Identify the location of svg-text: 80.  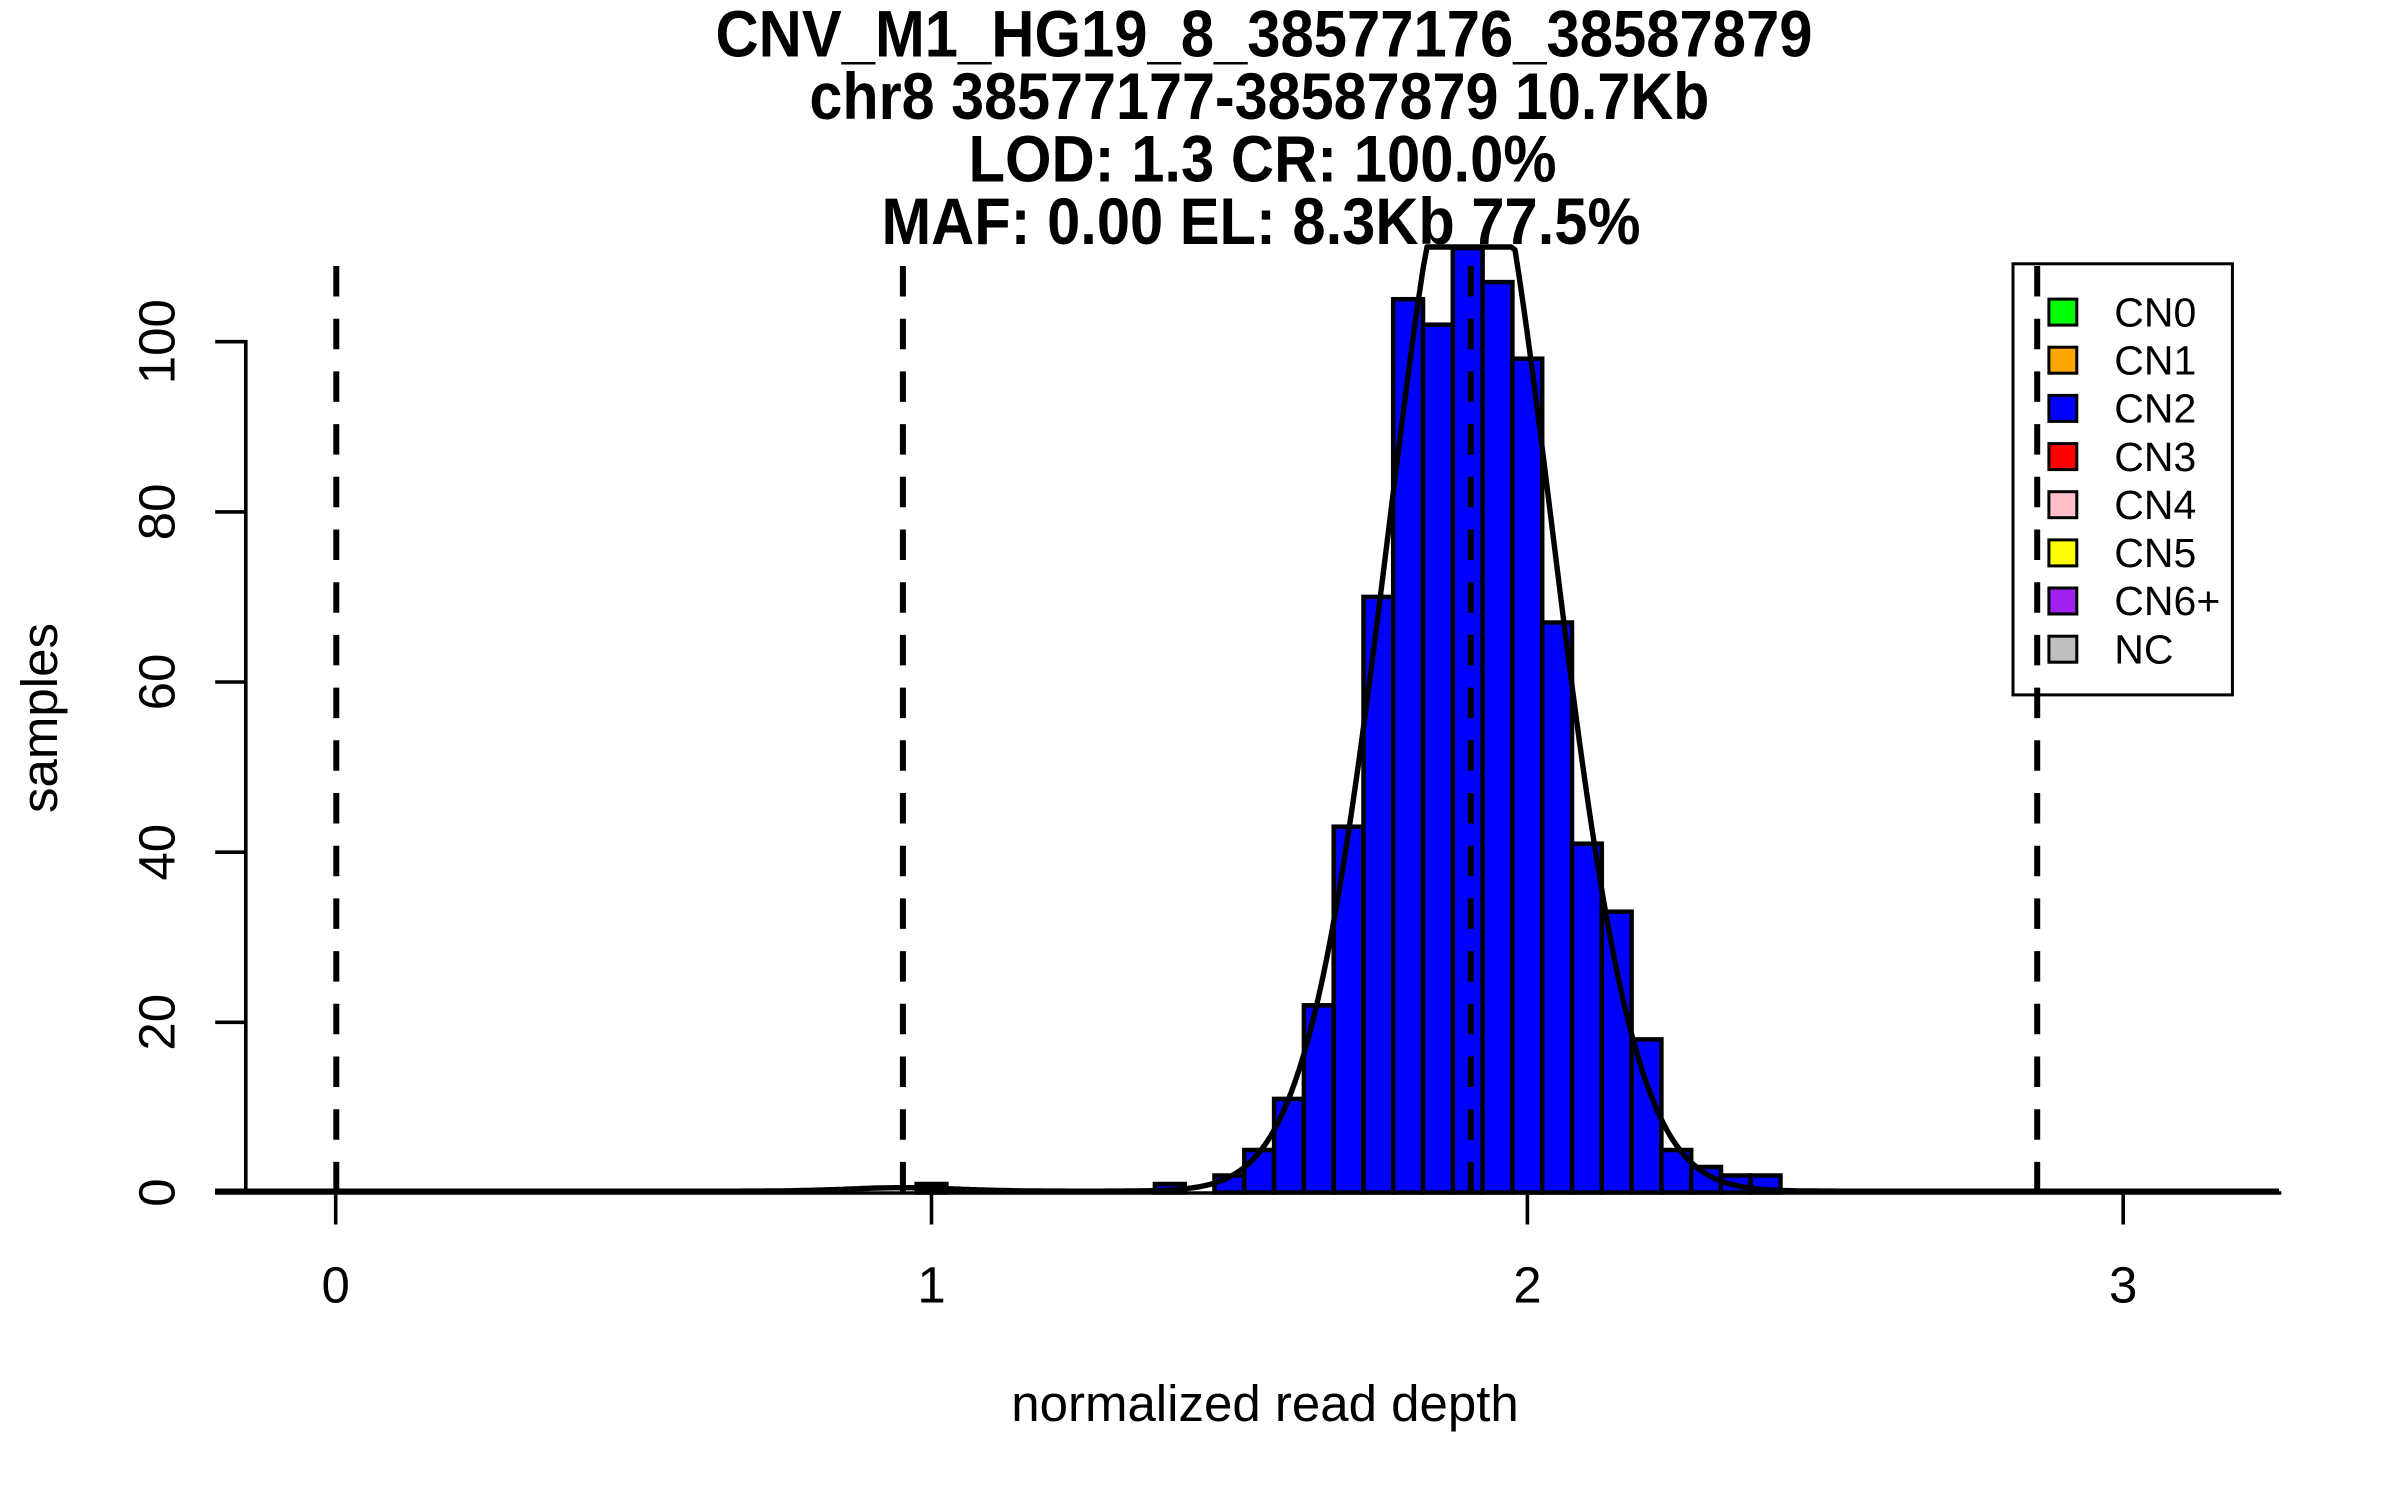
(157, 512).